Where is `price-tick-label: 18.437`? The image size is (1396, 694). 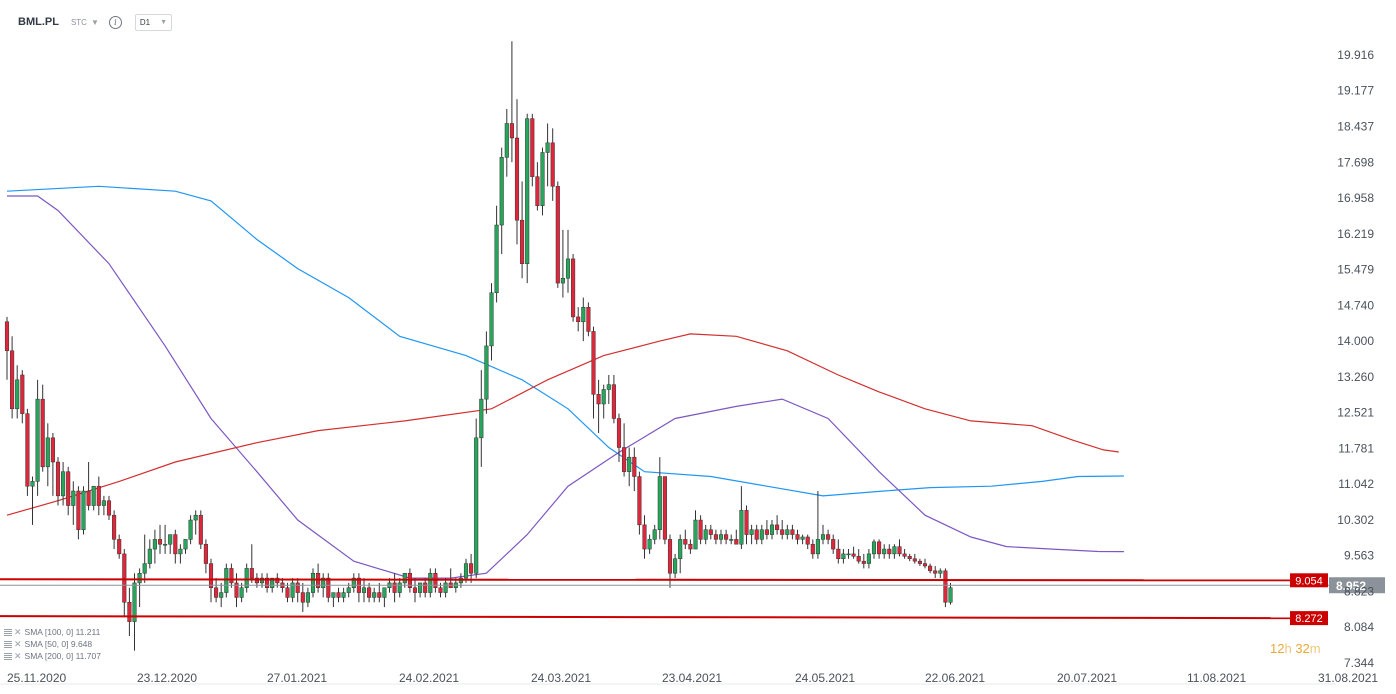 price-tick-label: 18.437 is located at coordinates (1355, 127).